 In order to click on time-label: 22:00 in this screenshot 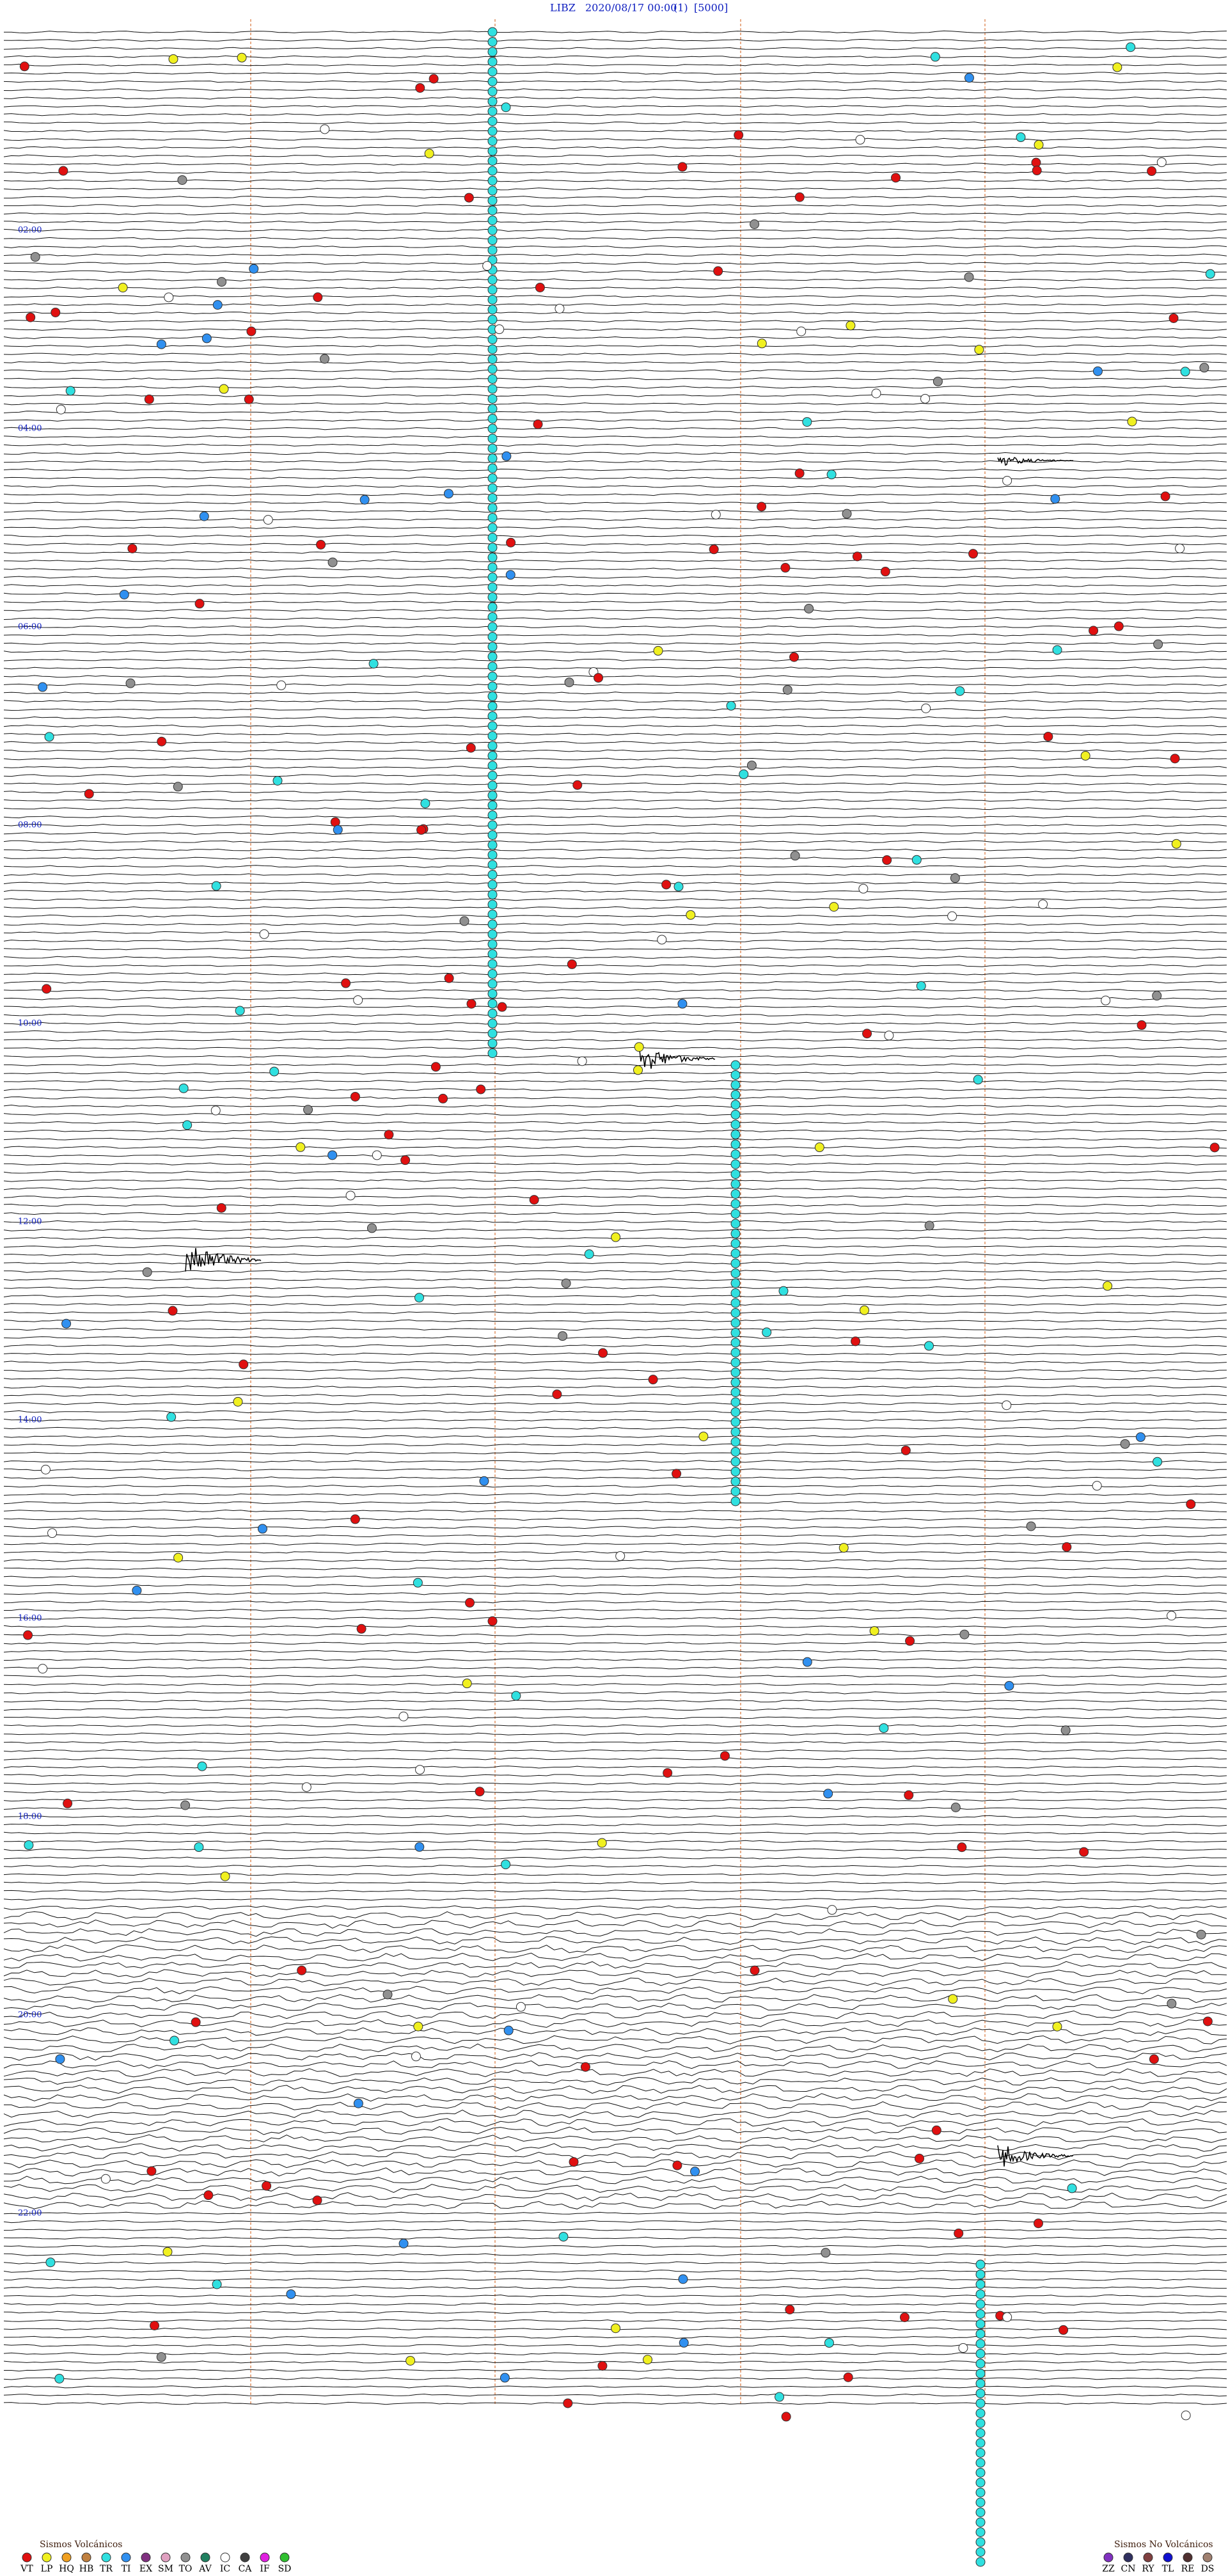, I will do `click(30, 2213)`.